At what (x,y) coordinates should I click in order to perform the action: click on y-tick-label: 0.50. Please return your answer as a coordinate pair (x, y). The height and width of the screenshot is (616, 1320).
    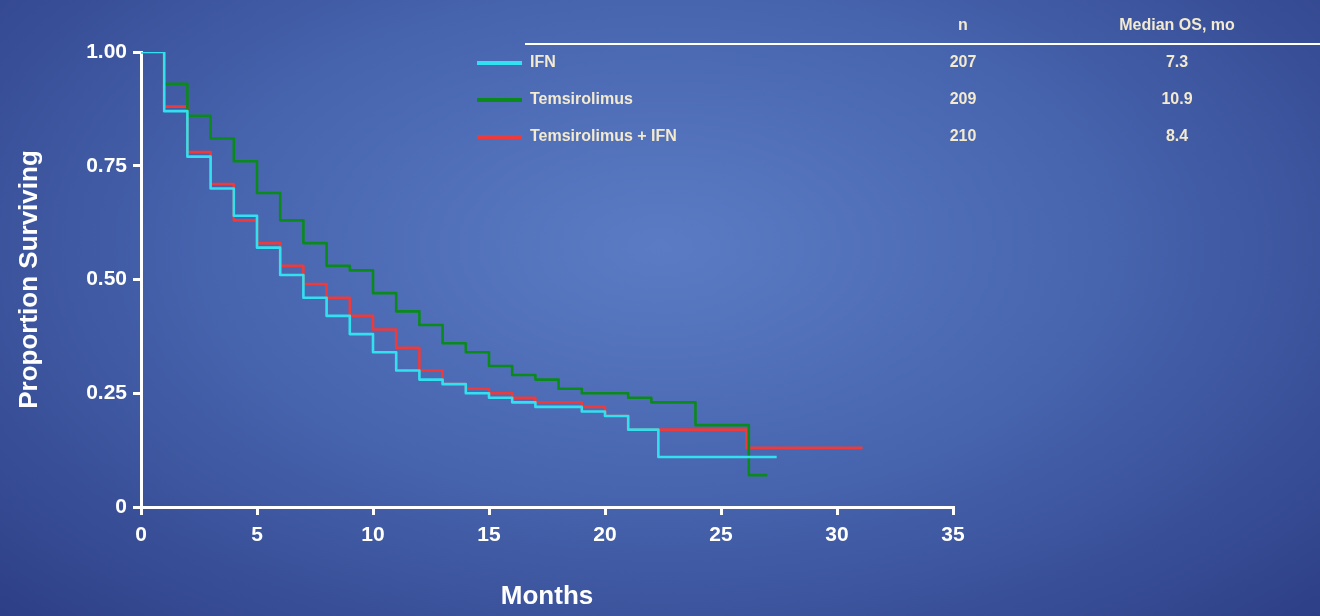
    Looking at the image, I should click on (106, 278).